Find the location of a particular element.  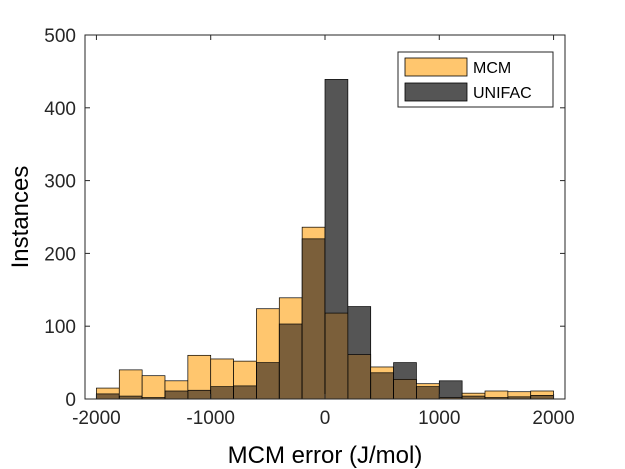

legend-swatch-mcm is located at coordinates (436, 67).